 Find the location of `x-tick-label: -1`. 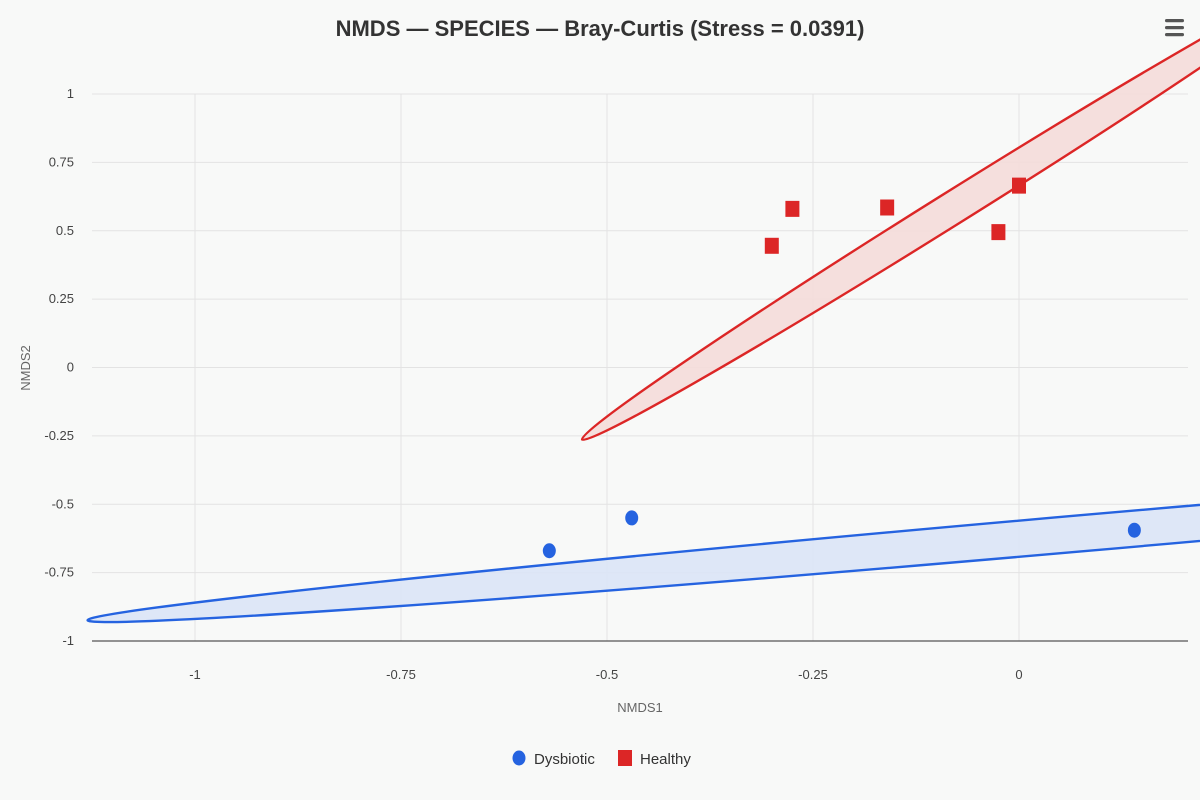

x-tick-label: -1 is located at coordinates (195, 674).